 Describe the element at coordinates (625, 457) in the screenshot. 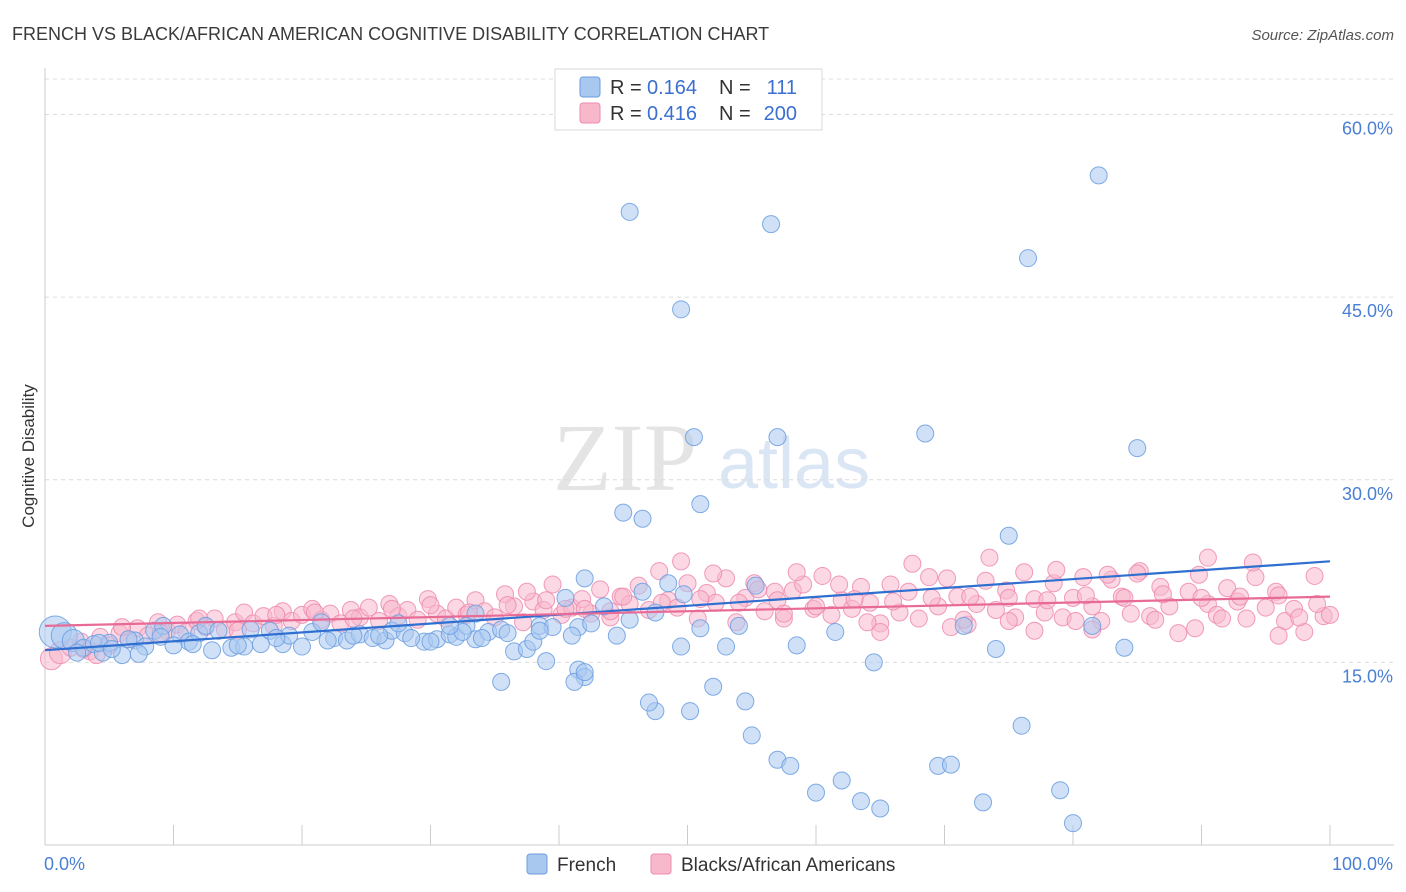

I see `watermark-zip: ZIP` at that location.